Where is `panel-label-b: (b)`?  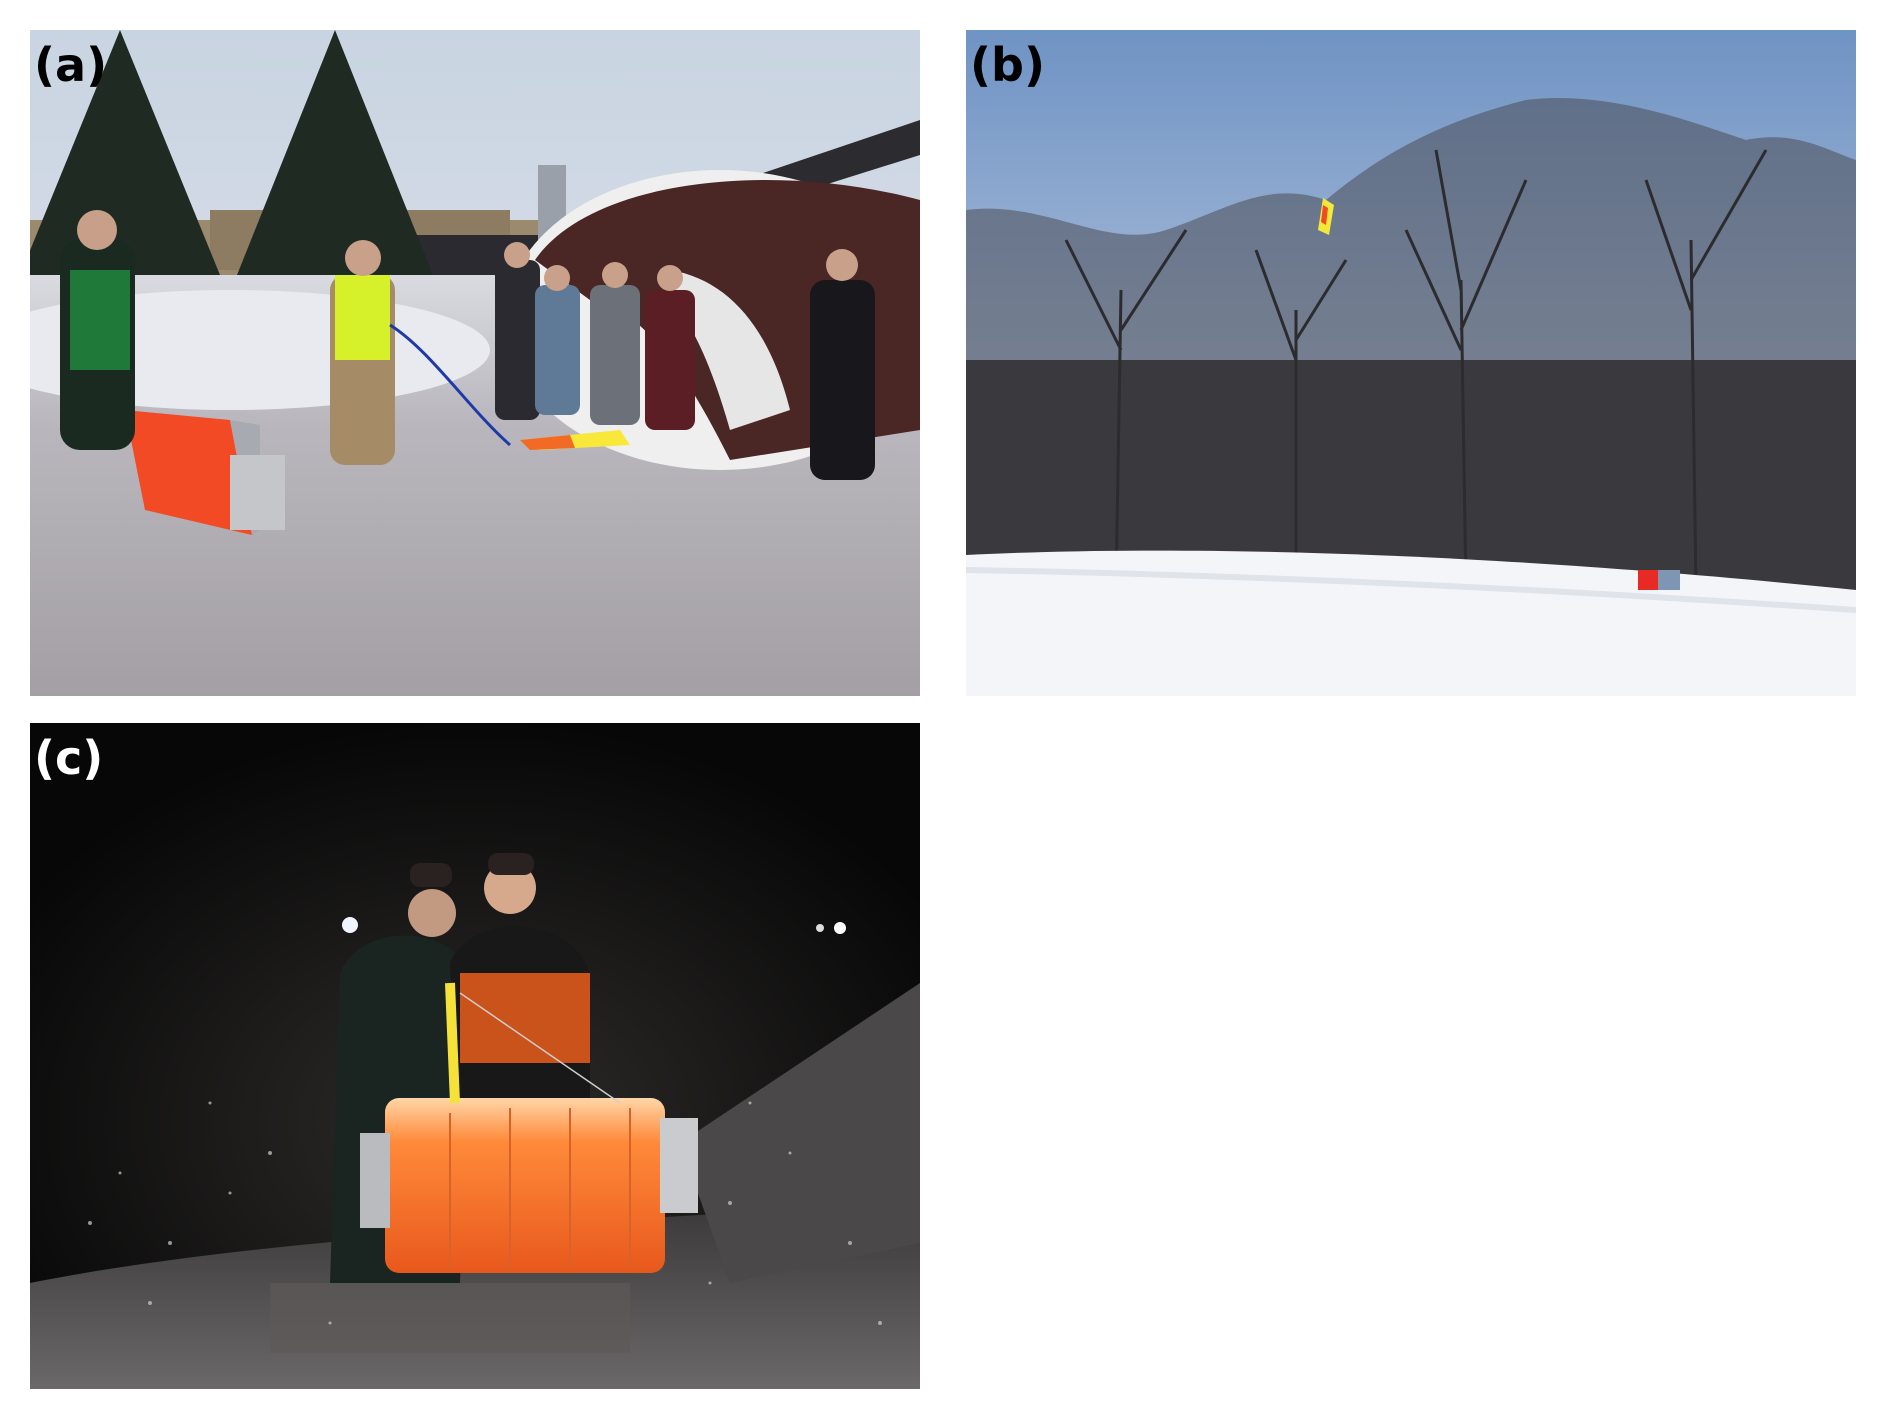 panel-label-b: (b) is located at coordinates (1007, 65).